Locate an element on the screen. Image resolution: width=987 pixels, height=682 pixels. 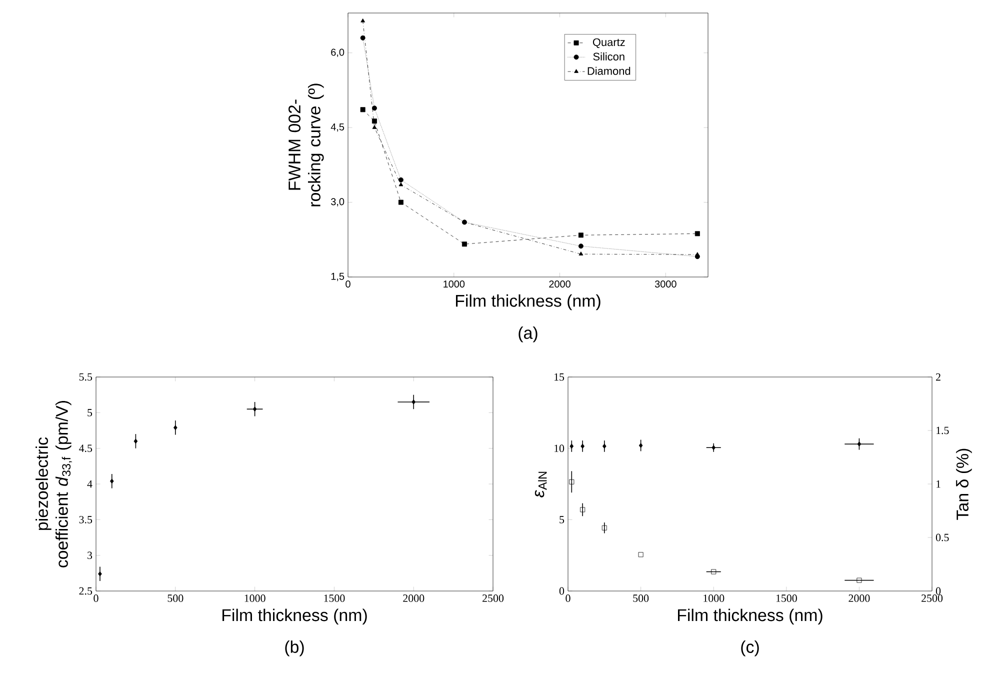
y-tick-label: 15 is located at coordinates (559, 377).